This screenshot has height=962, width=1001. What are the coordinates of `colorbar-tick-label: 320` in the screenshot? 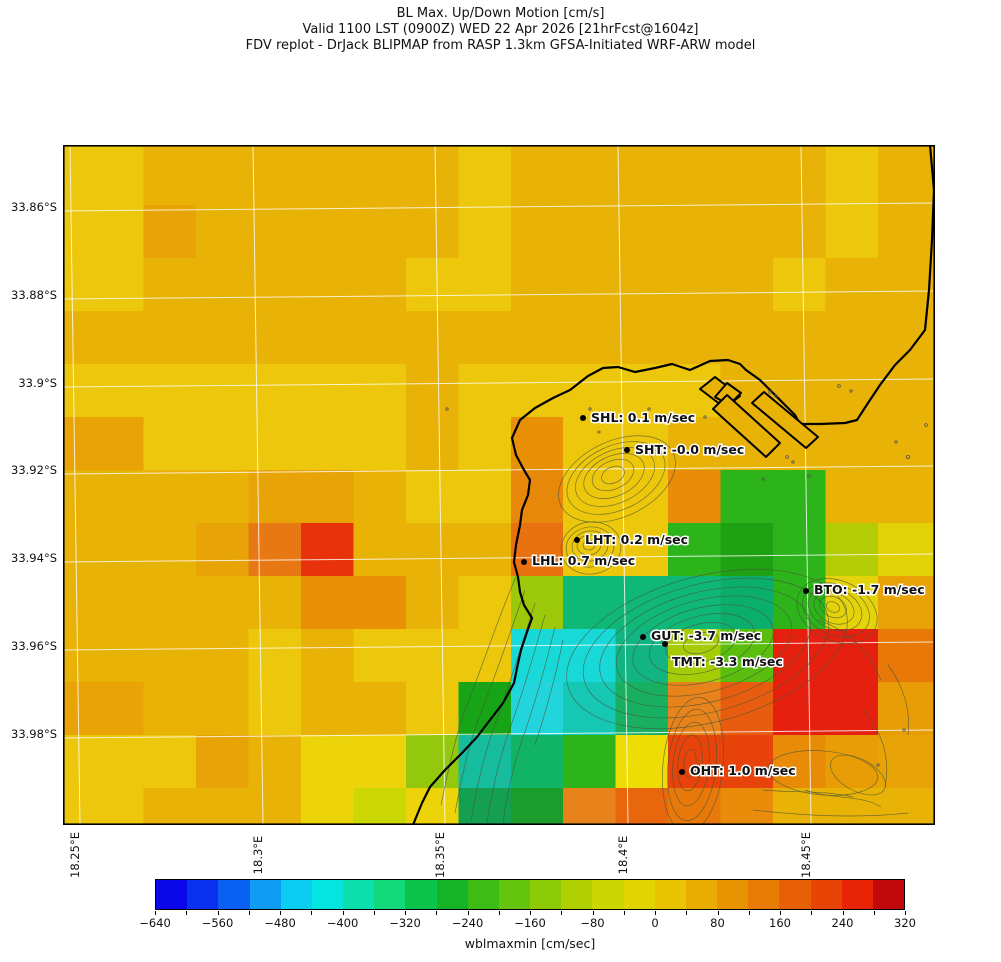 It's located at (905, 923).